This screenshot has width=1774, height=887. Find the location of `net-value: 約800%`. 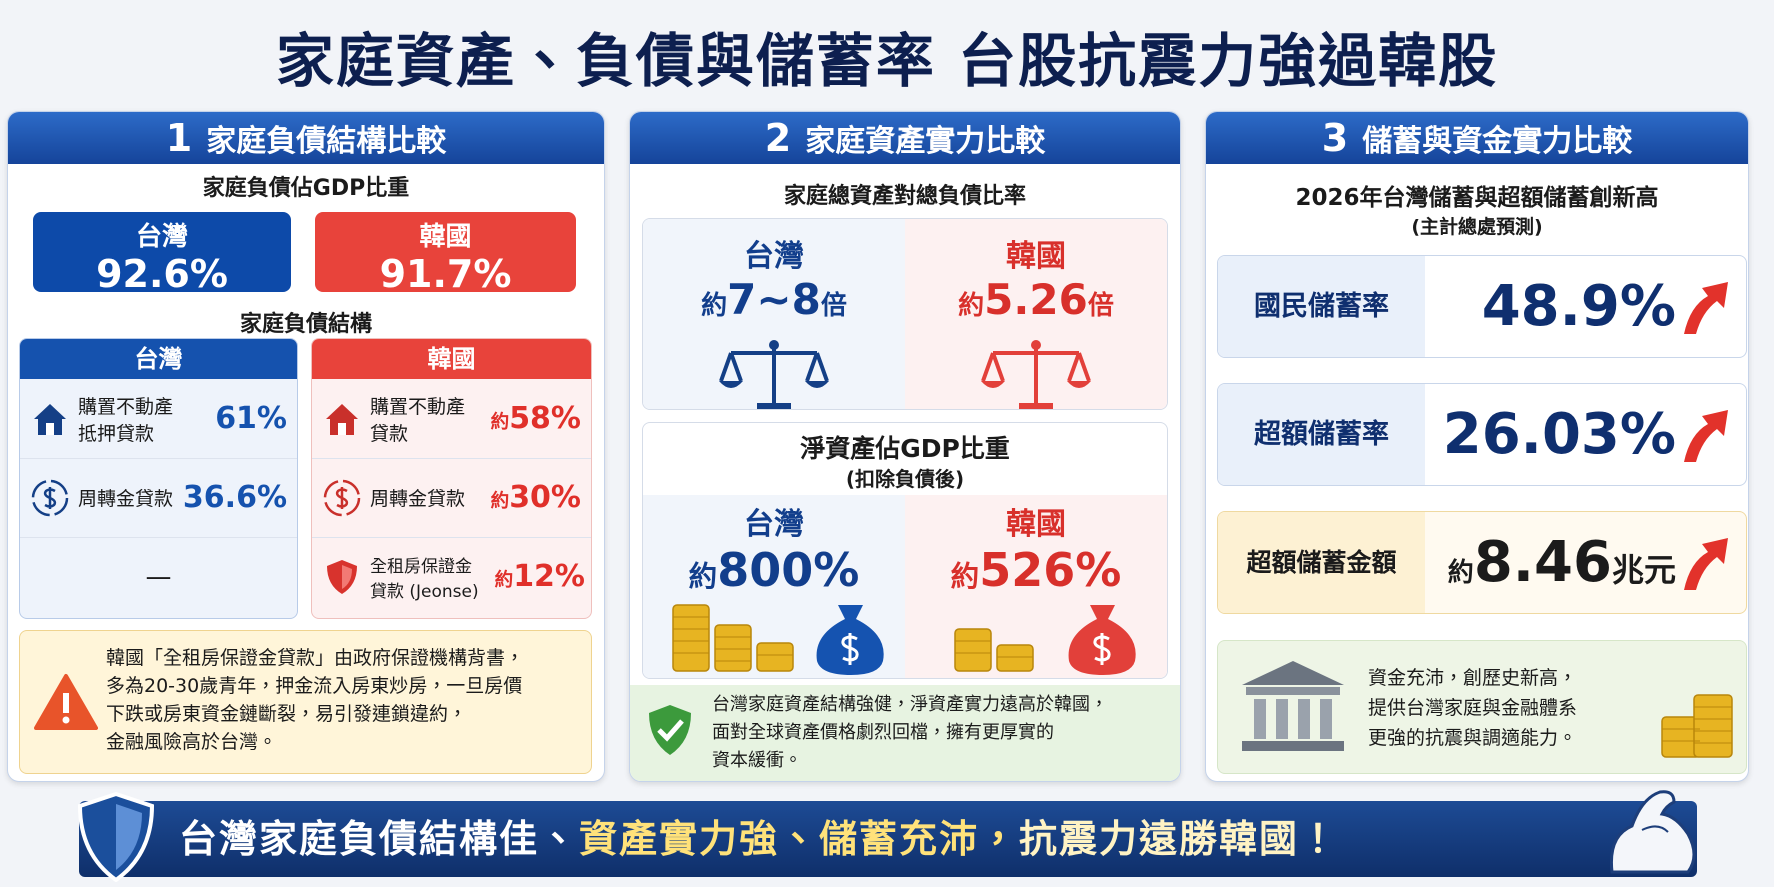

net-value: 約800% is located at coordinates (774, 573).